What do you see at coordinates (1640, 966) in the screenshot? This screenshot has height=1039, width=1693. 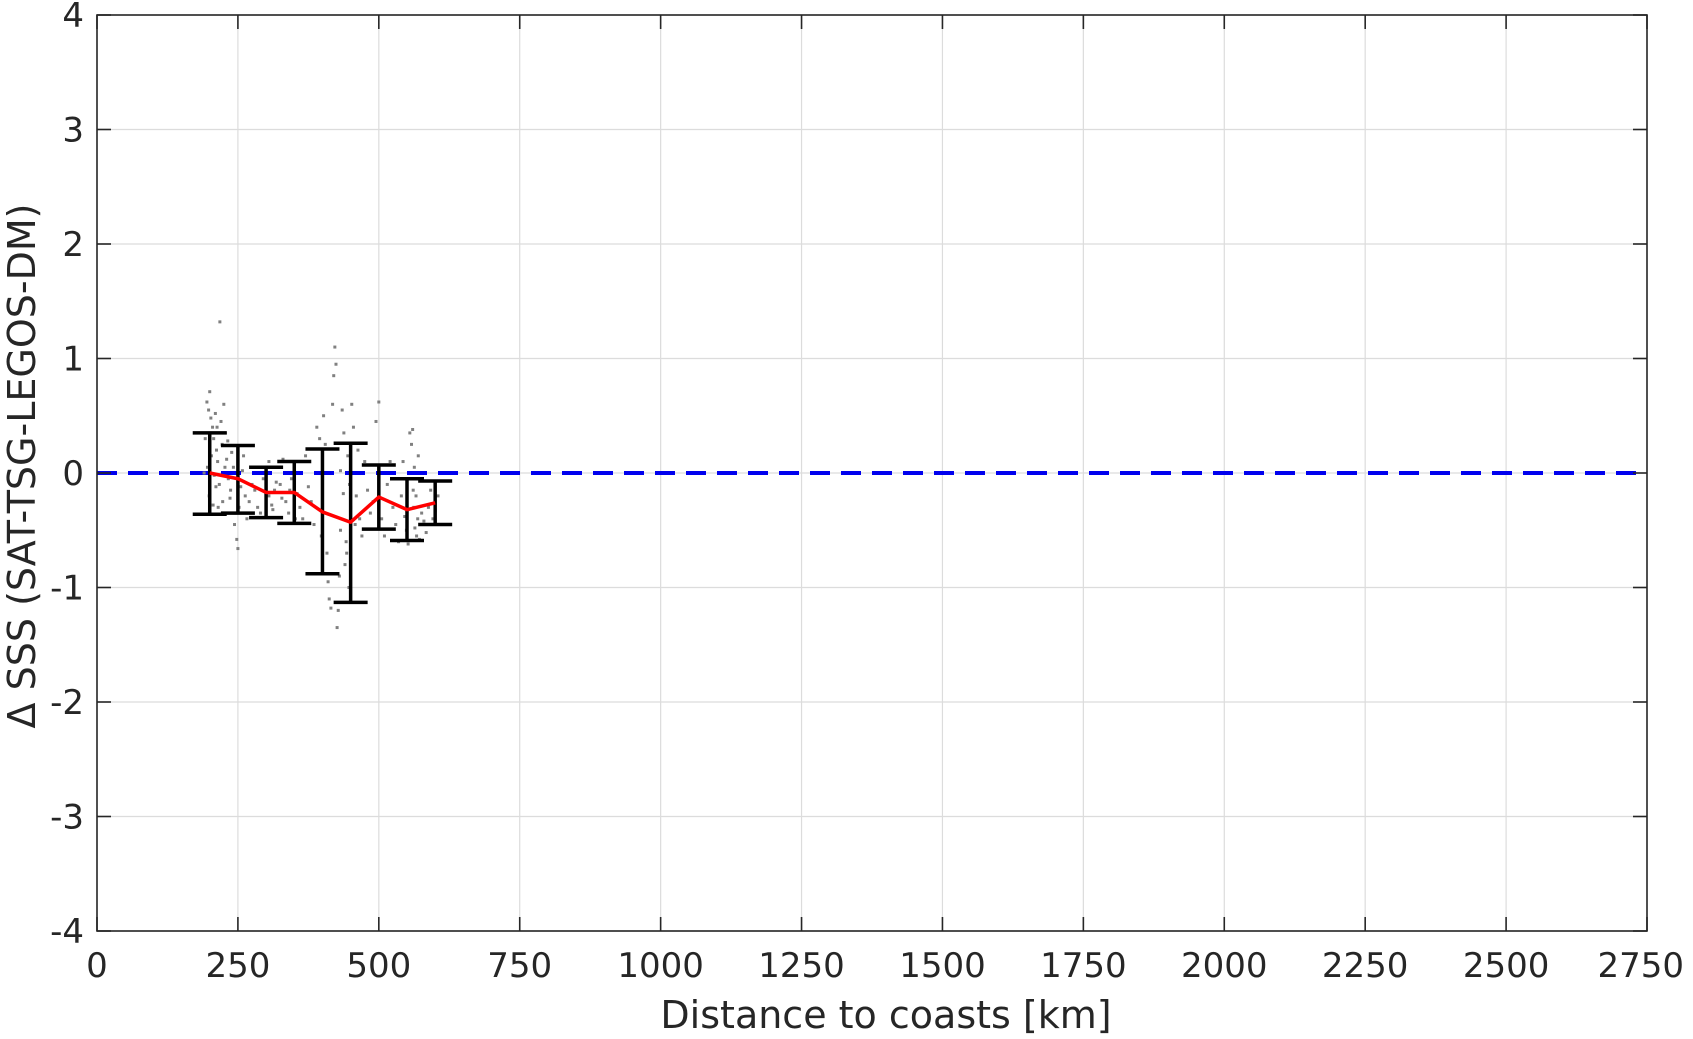 I see `x-tick-label: 2750` at bounding box center [1640, 966].